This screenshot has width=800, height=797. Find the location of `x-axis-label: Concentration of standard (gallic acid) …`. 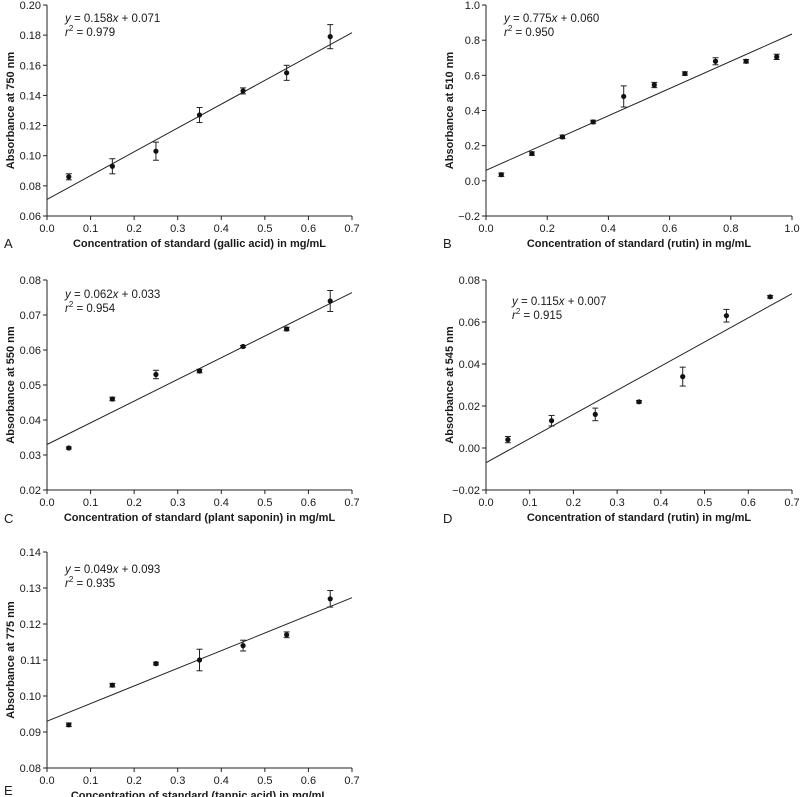

x-axis-label: Concentration of standard (gallic acid) … is located at coordinates (199, 244).